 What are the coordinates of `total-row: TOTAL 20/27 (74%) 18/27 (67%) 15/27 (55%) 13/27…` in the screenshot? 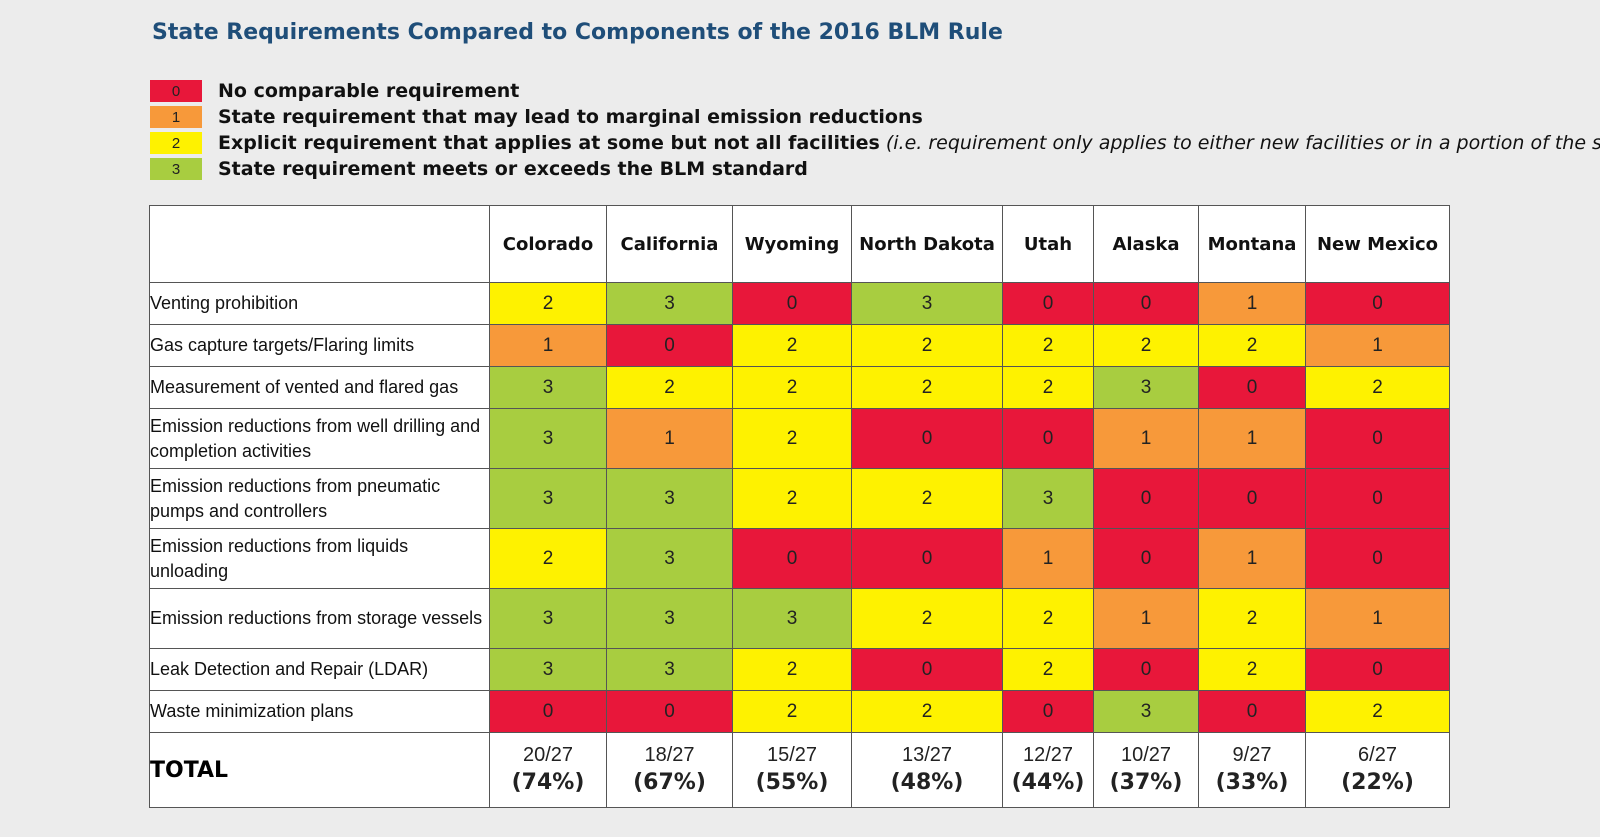 It's located at (799, 770).